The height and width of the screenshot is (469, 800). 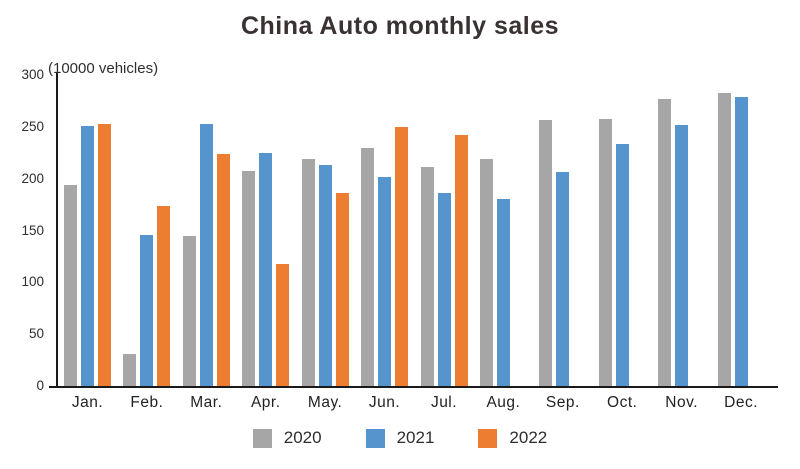 I want to click on legend-item-2021: 2021, so click(x=400, y=438).